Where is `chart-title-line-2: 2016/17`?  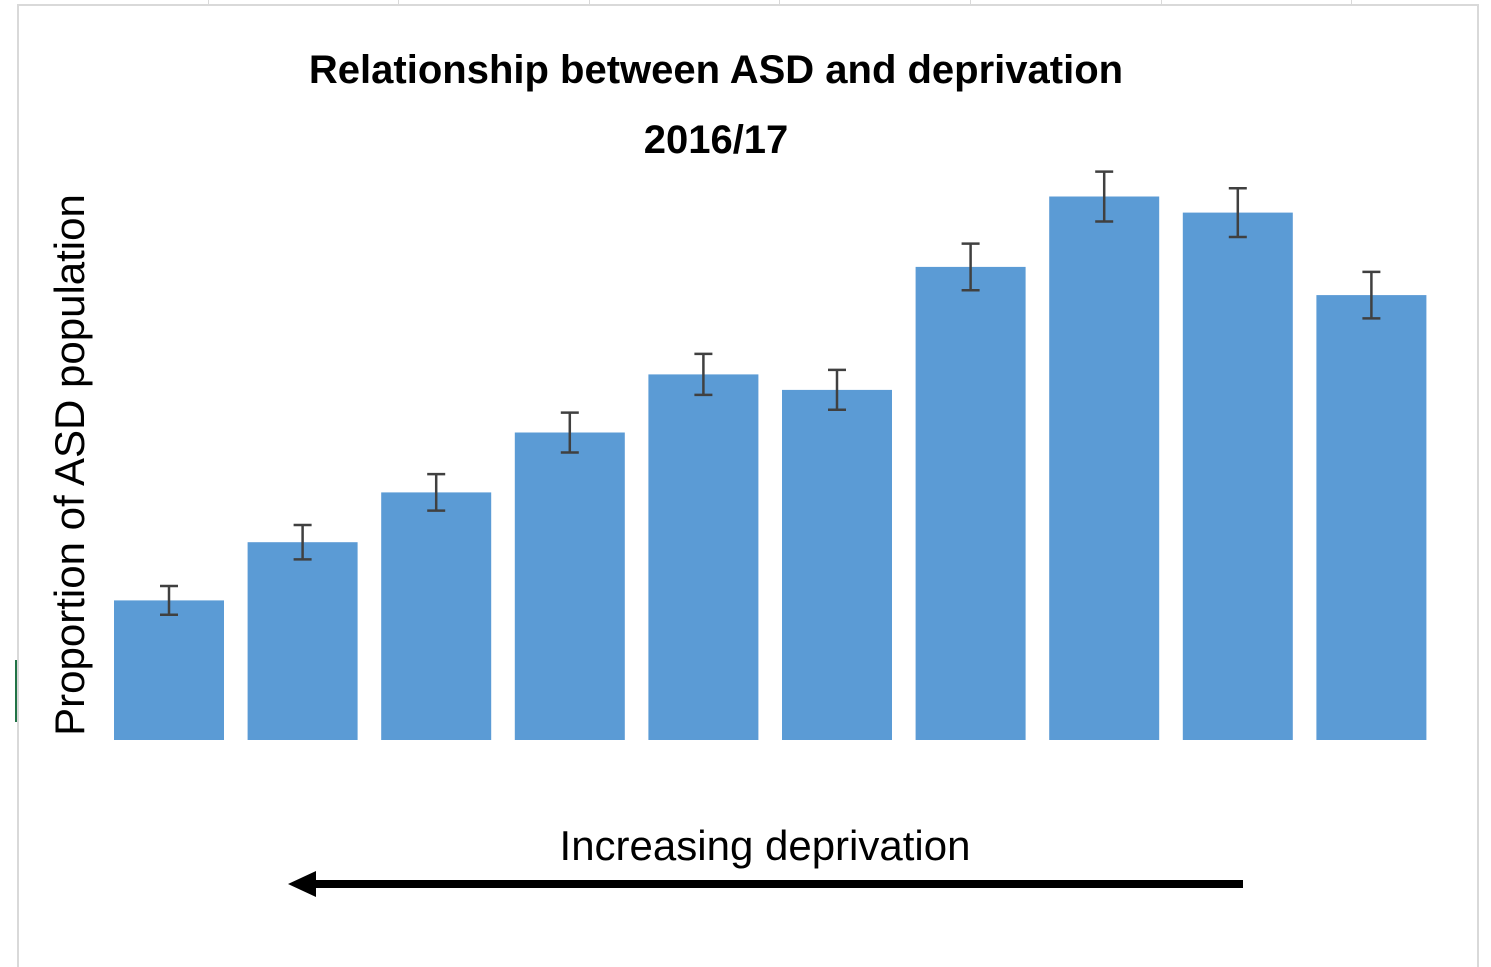 chart-title-line-2: 2016/17 is located at coordinates (716, 140).